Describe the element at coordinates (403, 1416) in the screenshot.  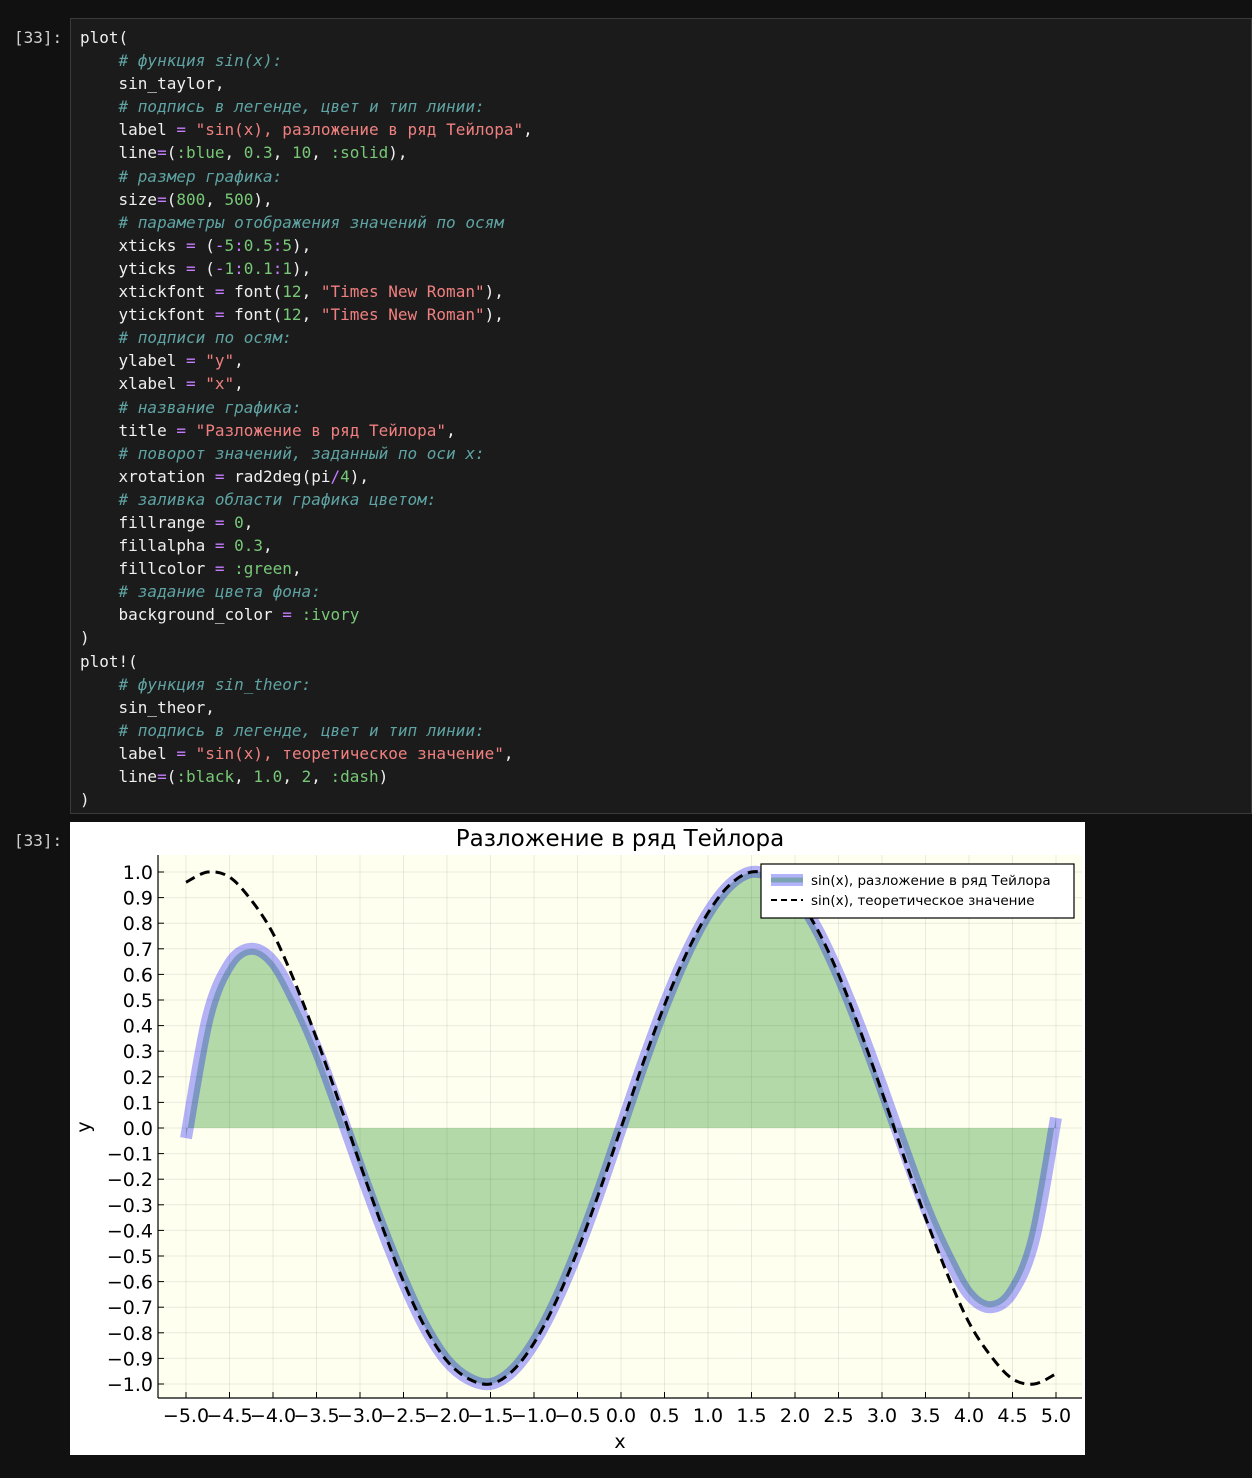
I see `x-tick-label: −2.5` at that location.